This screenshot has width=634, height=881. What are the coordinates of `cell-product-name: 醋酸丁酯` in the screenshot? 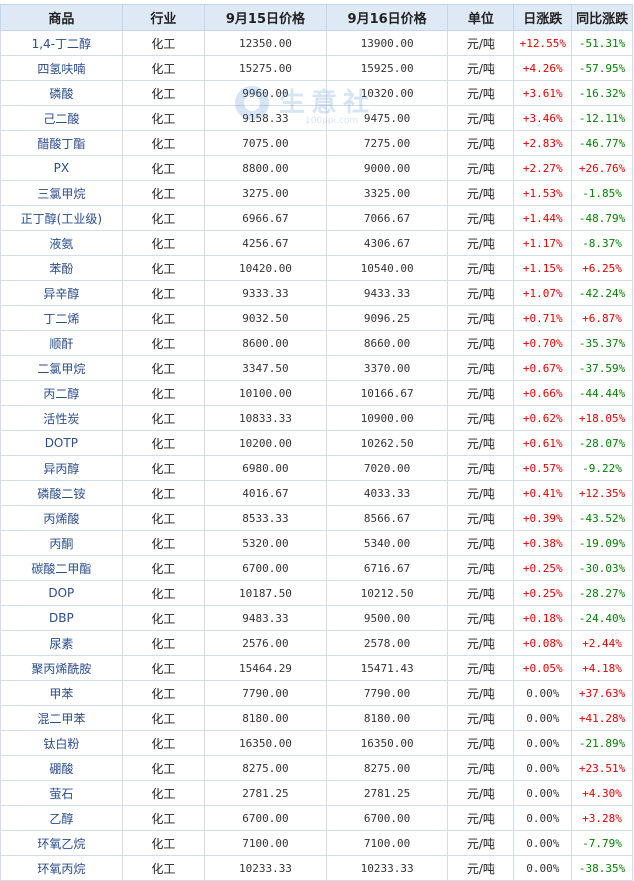 It's located at (61, 143).